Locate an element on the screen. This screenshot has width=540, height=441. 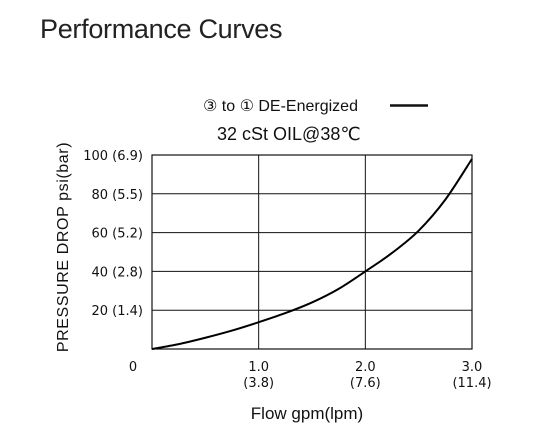
y-tick-label: 60 (5.2) is located at coordinates (118, 234).